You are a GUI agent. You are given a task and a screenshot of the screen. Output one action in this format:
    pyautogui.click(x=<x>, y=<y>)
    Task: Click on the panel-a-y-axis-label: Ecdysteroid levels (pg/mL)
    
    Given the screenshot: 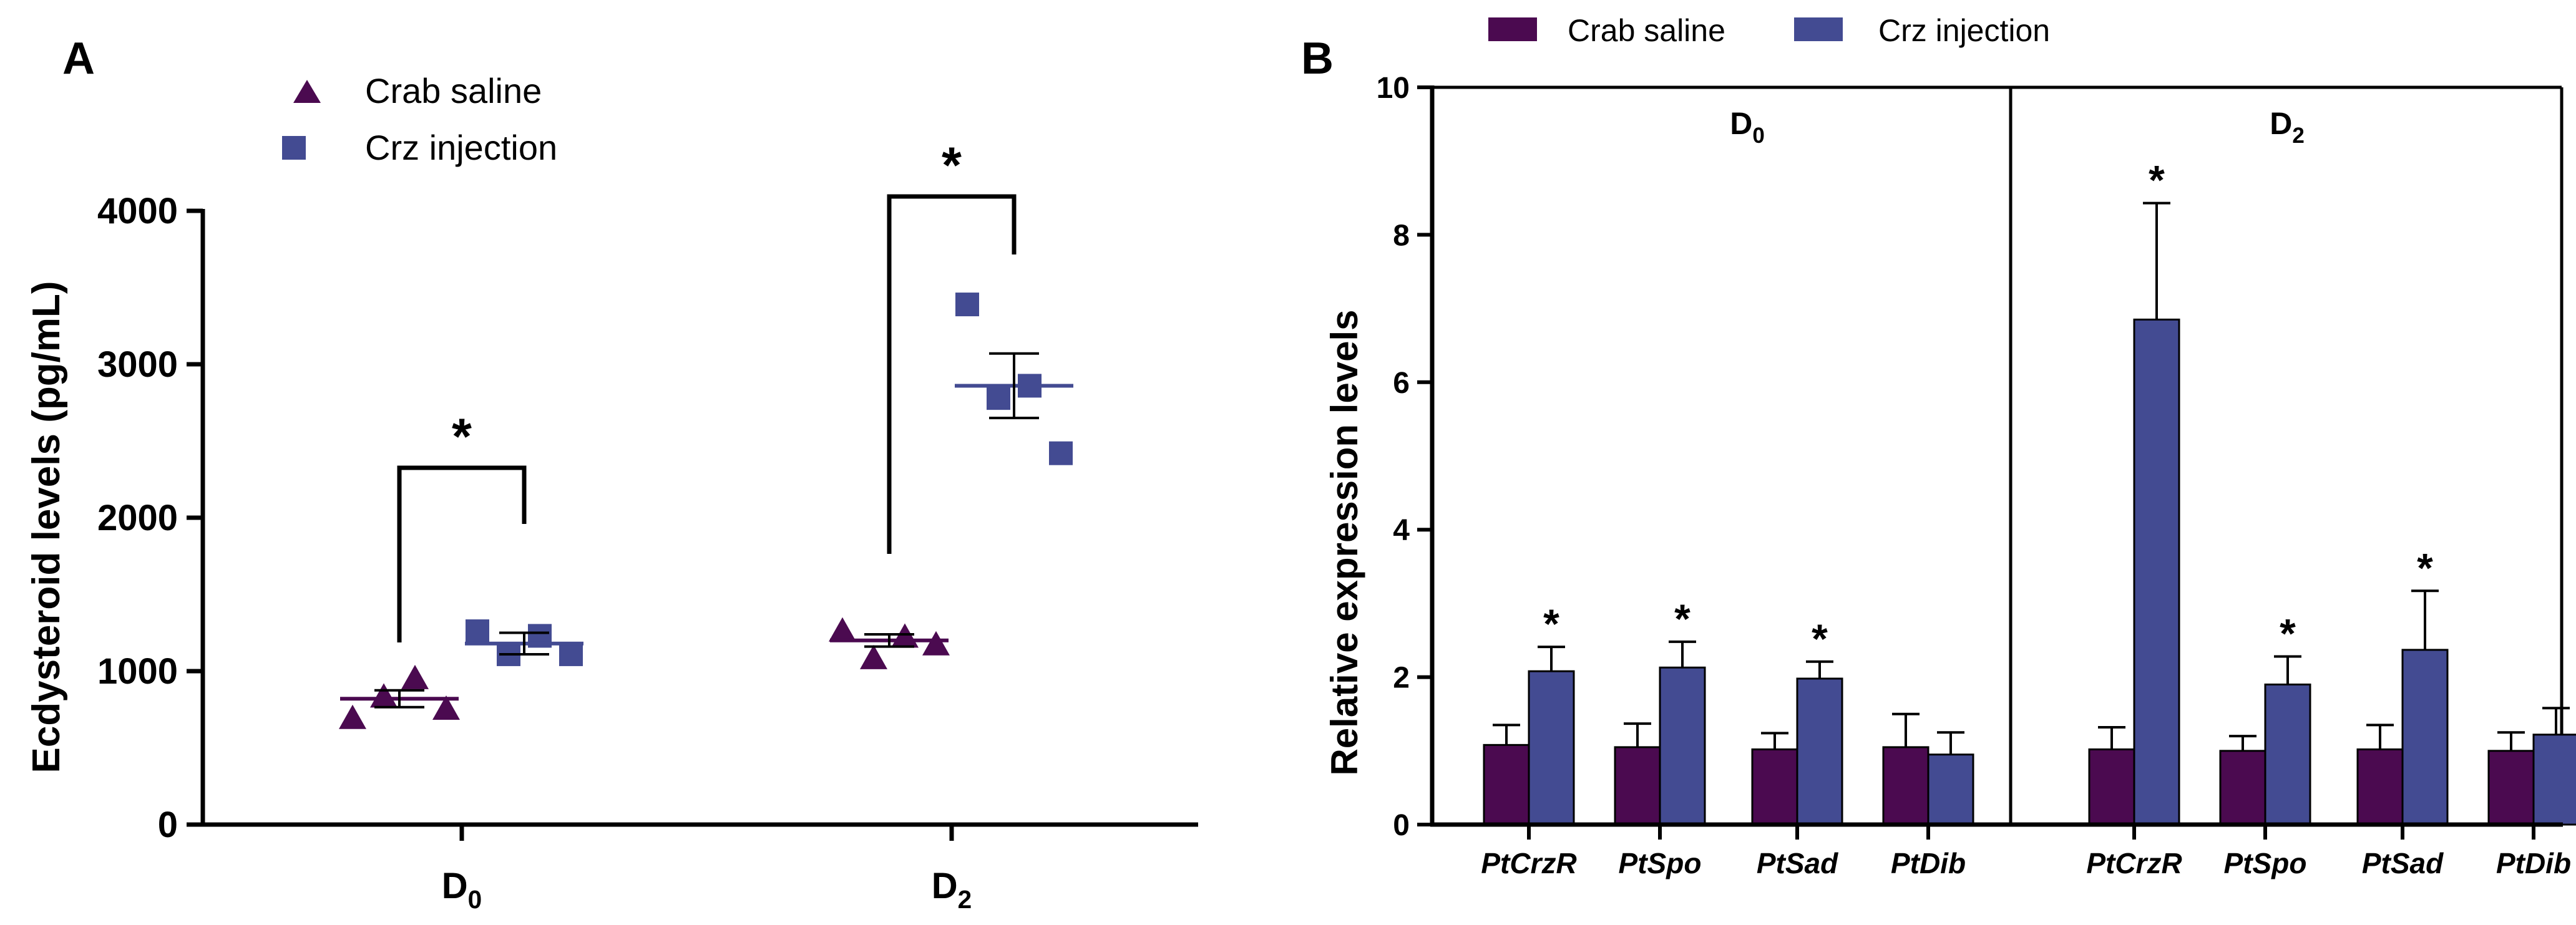 What is the action you would take?
    pyautogui.click(x=46, y=527)
    